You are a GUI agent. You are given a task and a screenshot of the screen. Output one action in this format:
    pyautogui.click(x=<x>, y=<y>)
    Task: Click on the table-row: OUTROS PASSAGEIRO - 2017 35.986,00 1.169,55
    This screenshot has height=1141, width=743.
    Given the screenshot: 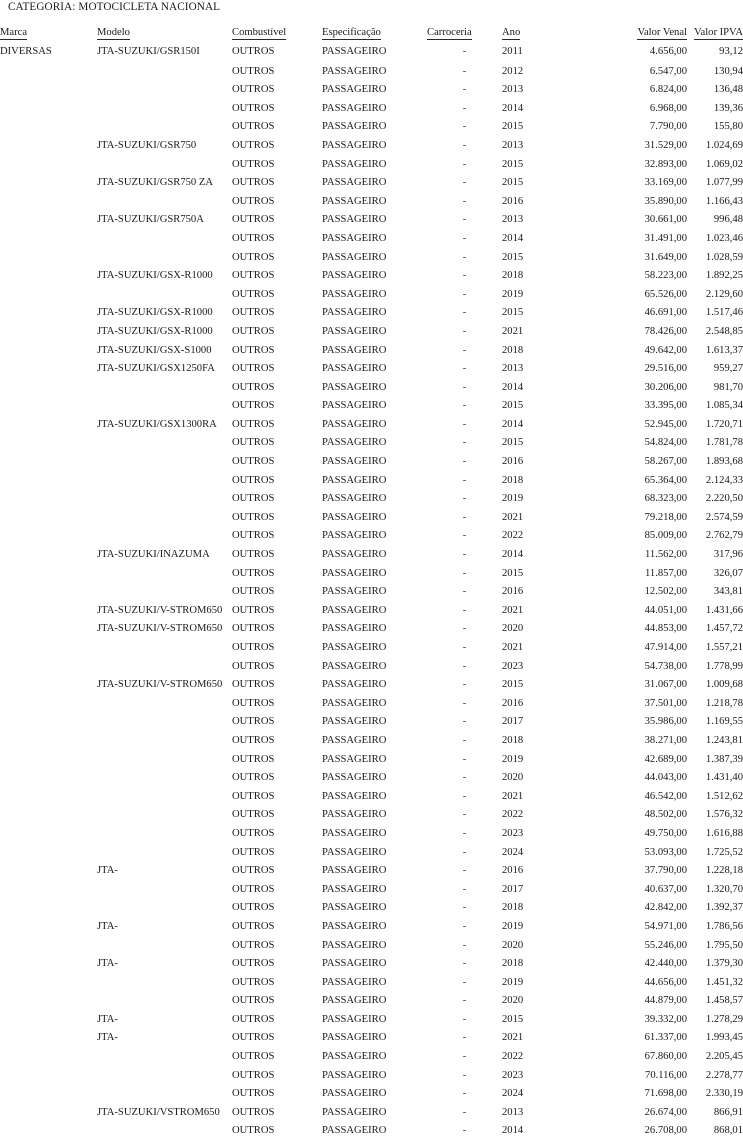 What is the action you would take?
    pyautogui.click(x=371, y=722)
    